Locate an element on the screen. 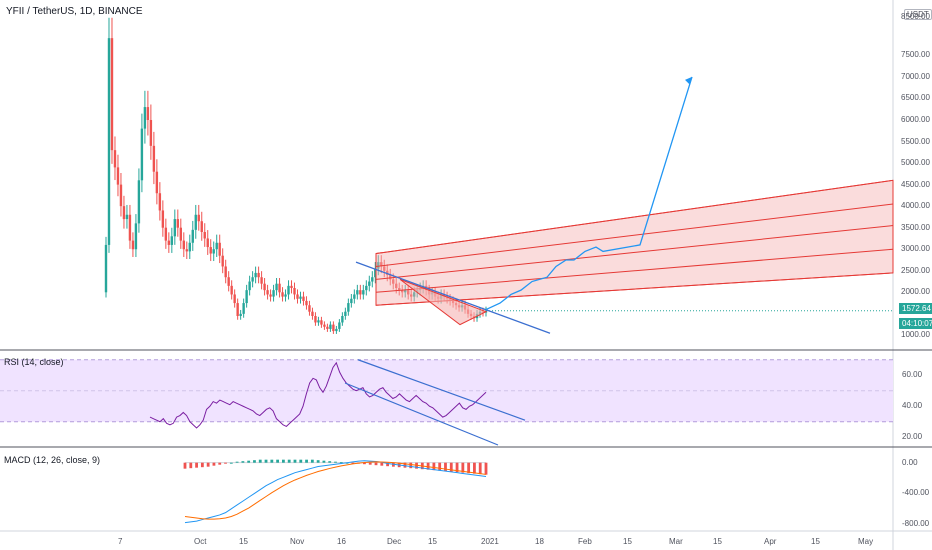 The image size is (932, 550). forecast-path is located at coordinates (589, 193).